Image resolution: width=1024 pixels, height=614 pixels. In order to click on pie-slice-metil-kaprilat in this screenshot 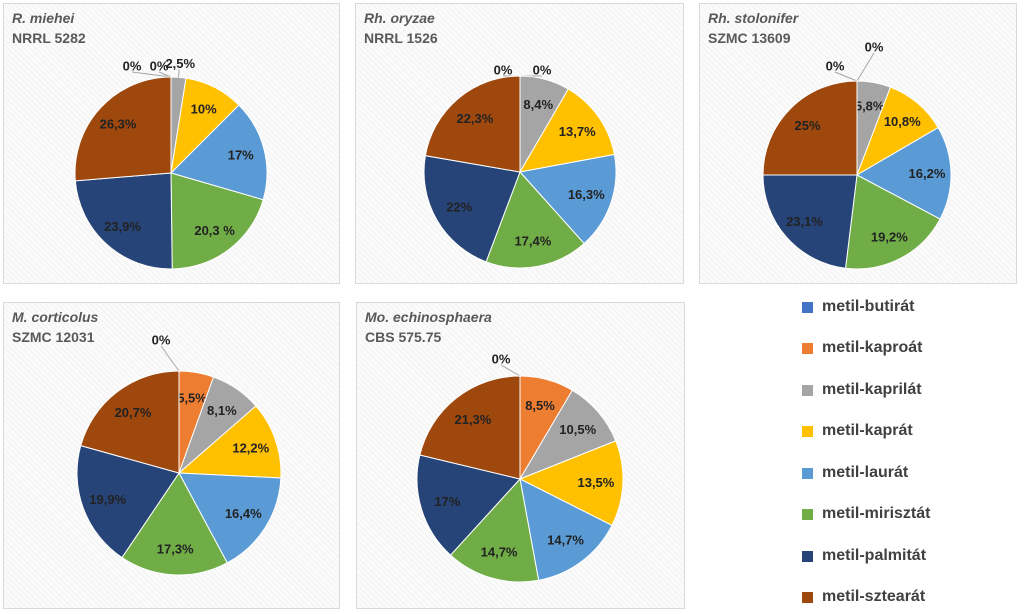, I will do `click(567, 435)`.